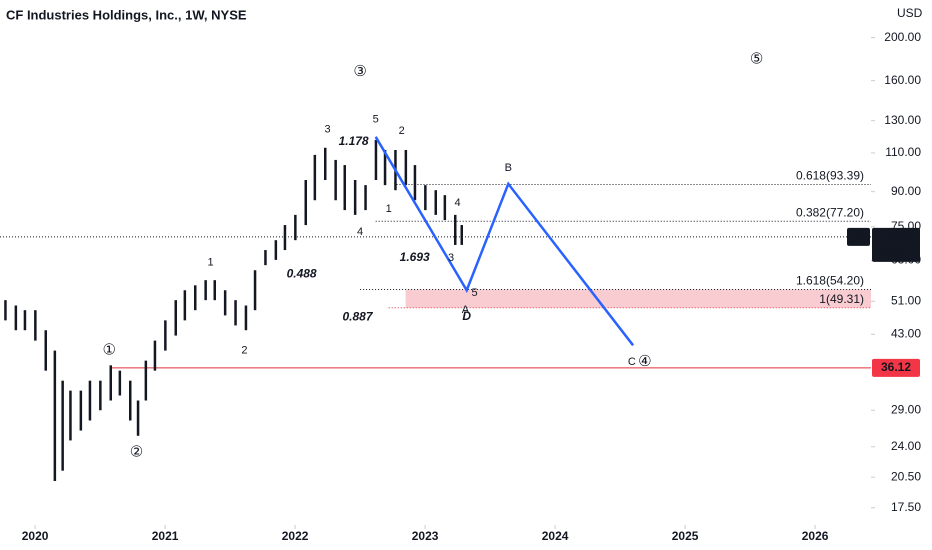  Describe the element at coordinates (504, 241) in the screenshot. I see `wave-projection` at that location.